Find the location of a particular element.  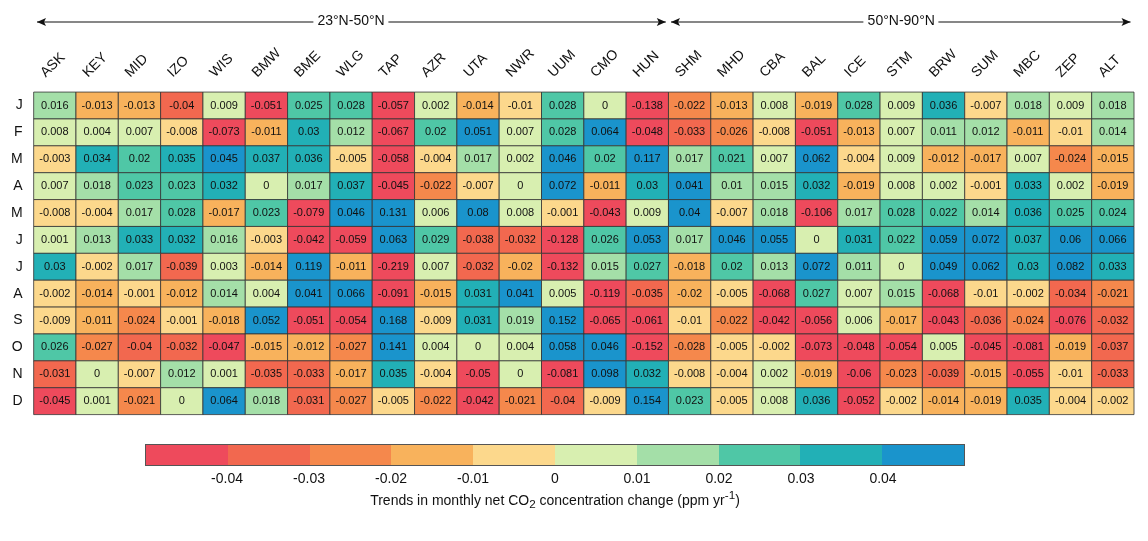

data-label: 0.028 is located at coordinates (901, 212).